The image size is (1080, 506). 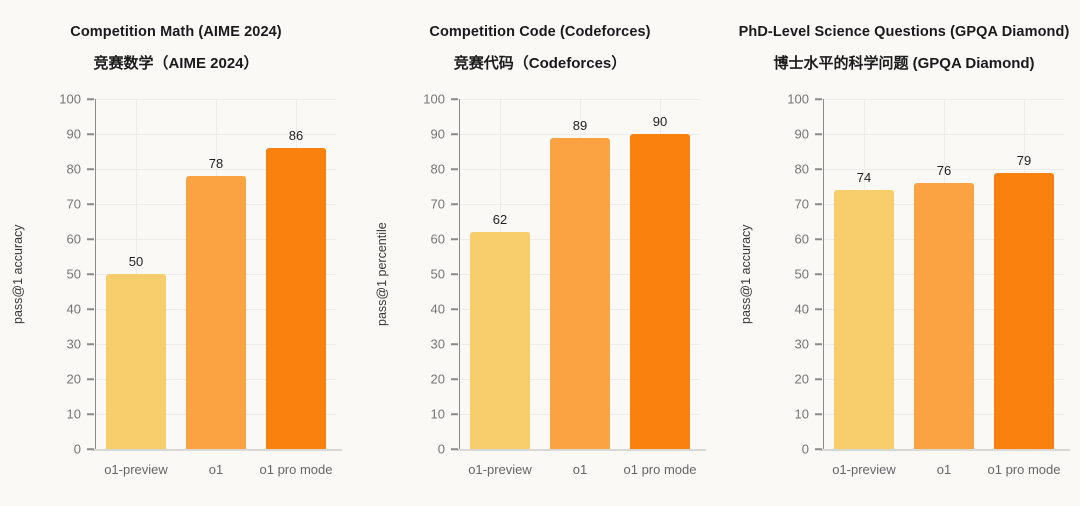 I want to click on chart-title: Competition Math (AIME 2024), so click(x=176, y=32).